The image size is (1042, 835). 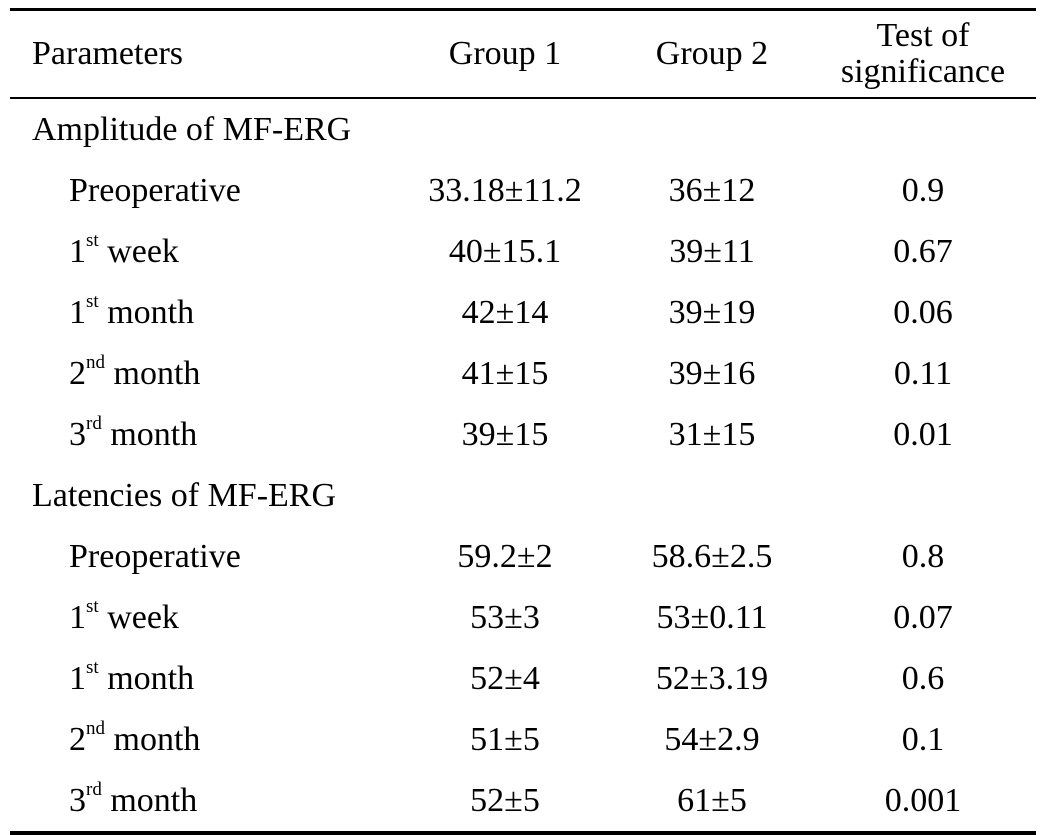 I want to click on cell-test: 0.06, so click(x=923, y=312).